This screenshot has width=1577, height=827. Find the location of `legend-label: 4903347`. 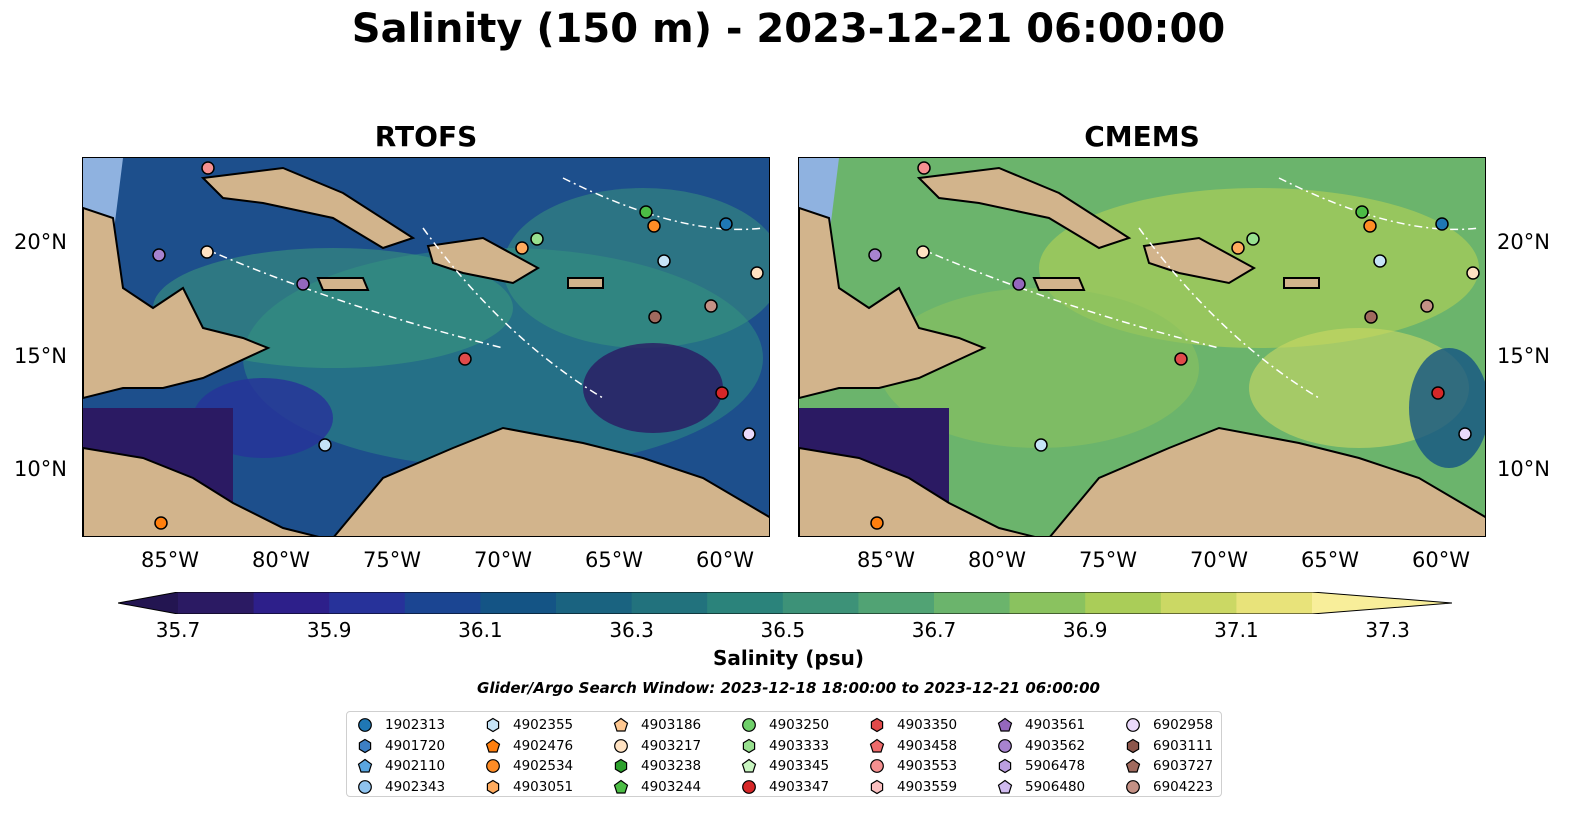

legend-label: 4903347 is located at coordinates (799, 786).